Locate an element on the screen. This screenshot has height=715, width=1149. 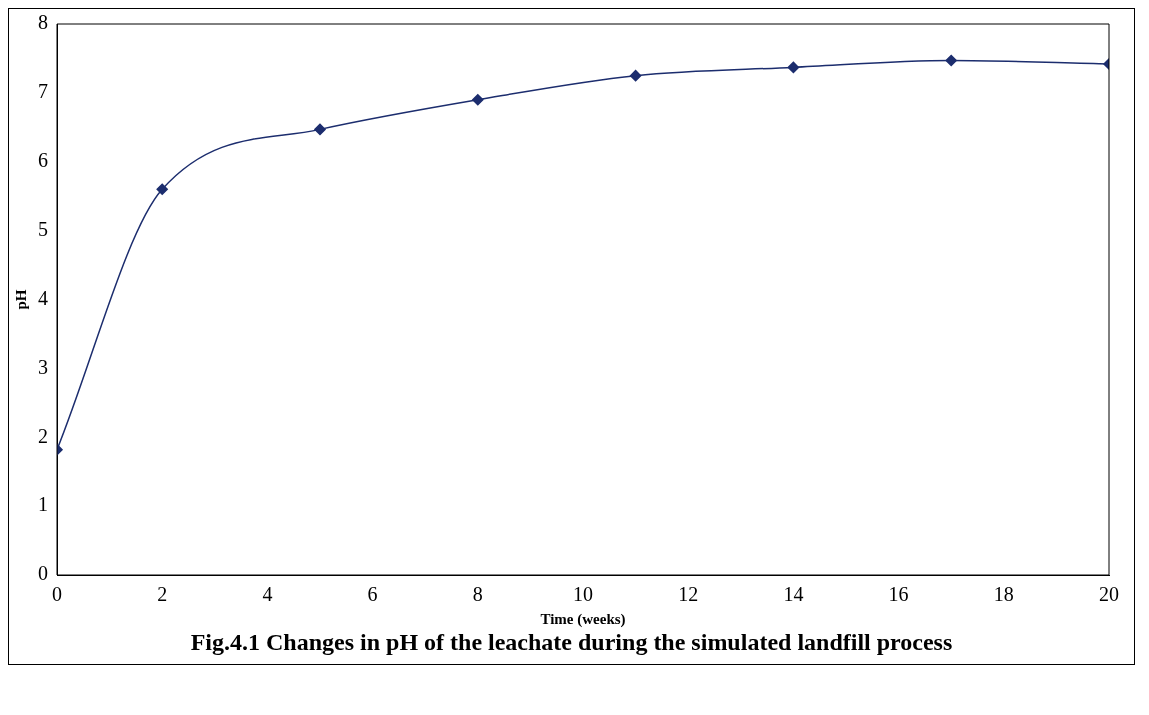
x-tick-label: 10 is located at coordinates (583, 594).